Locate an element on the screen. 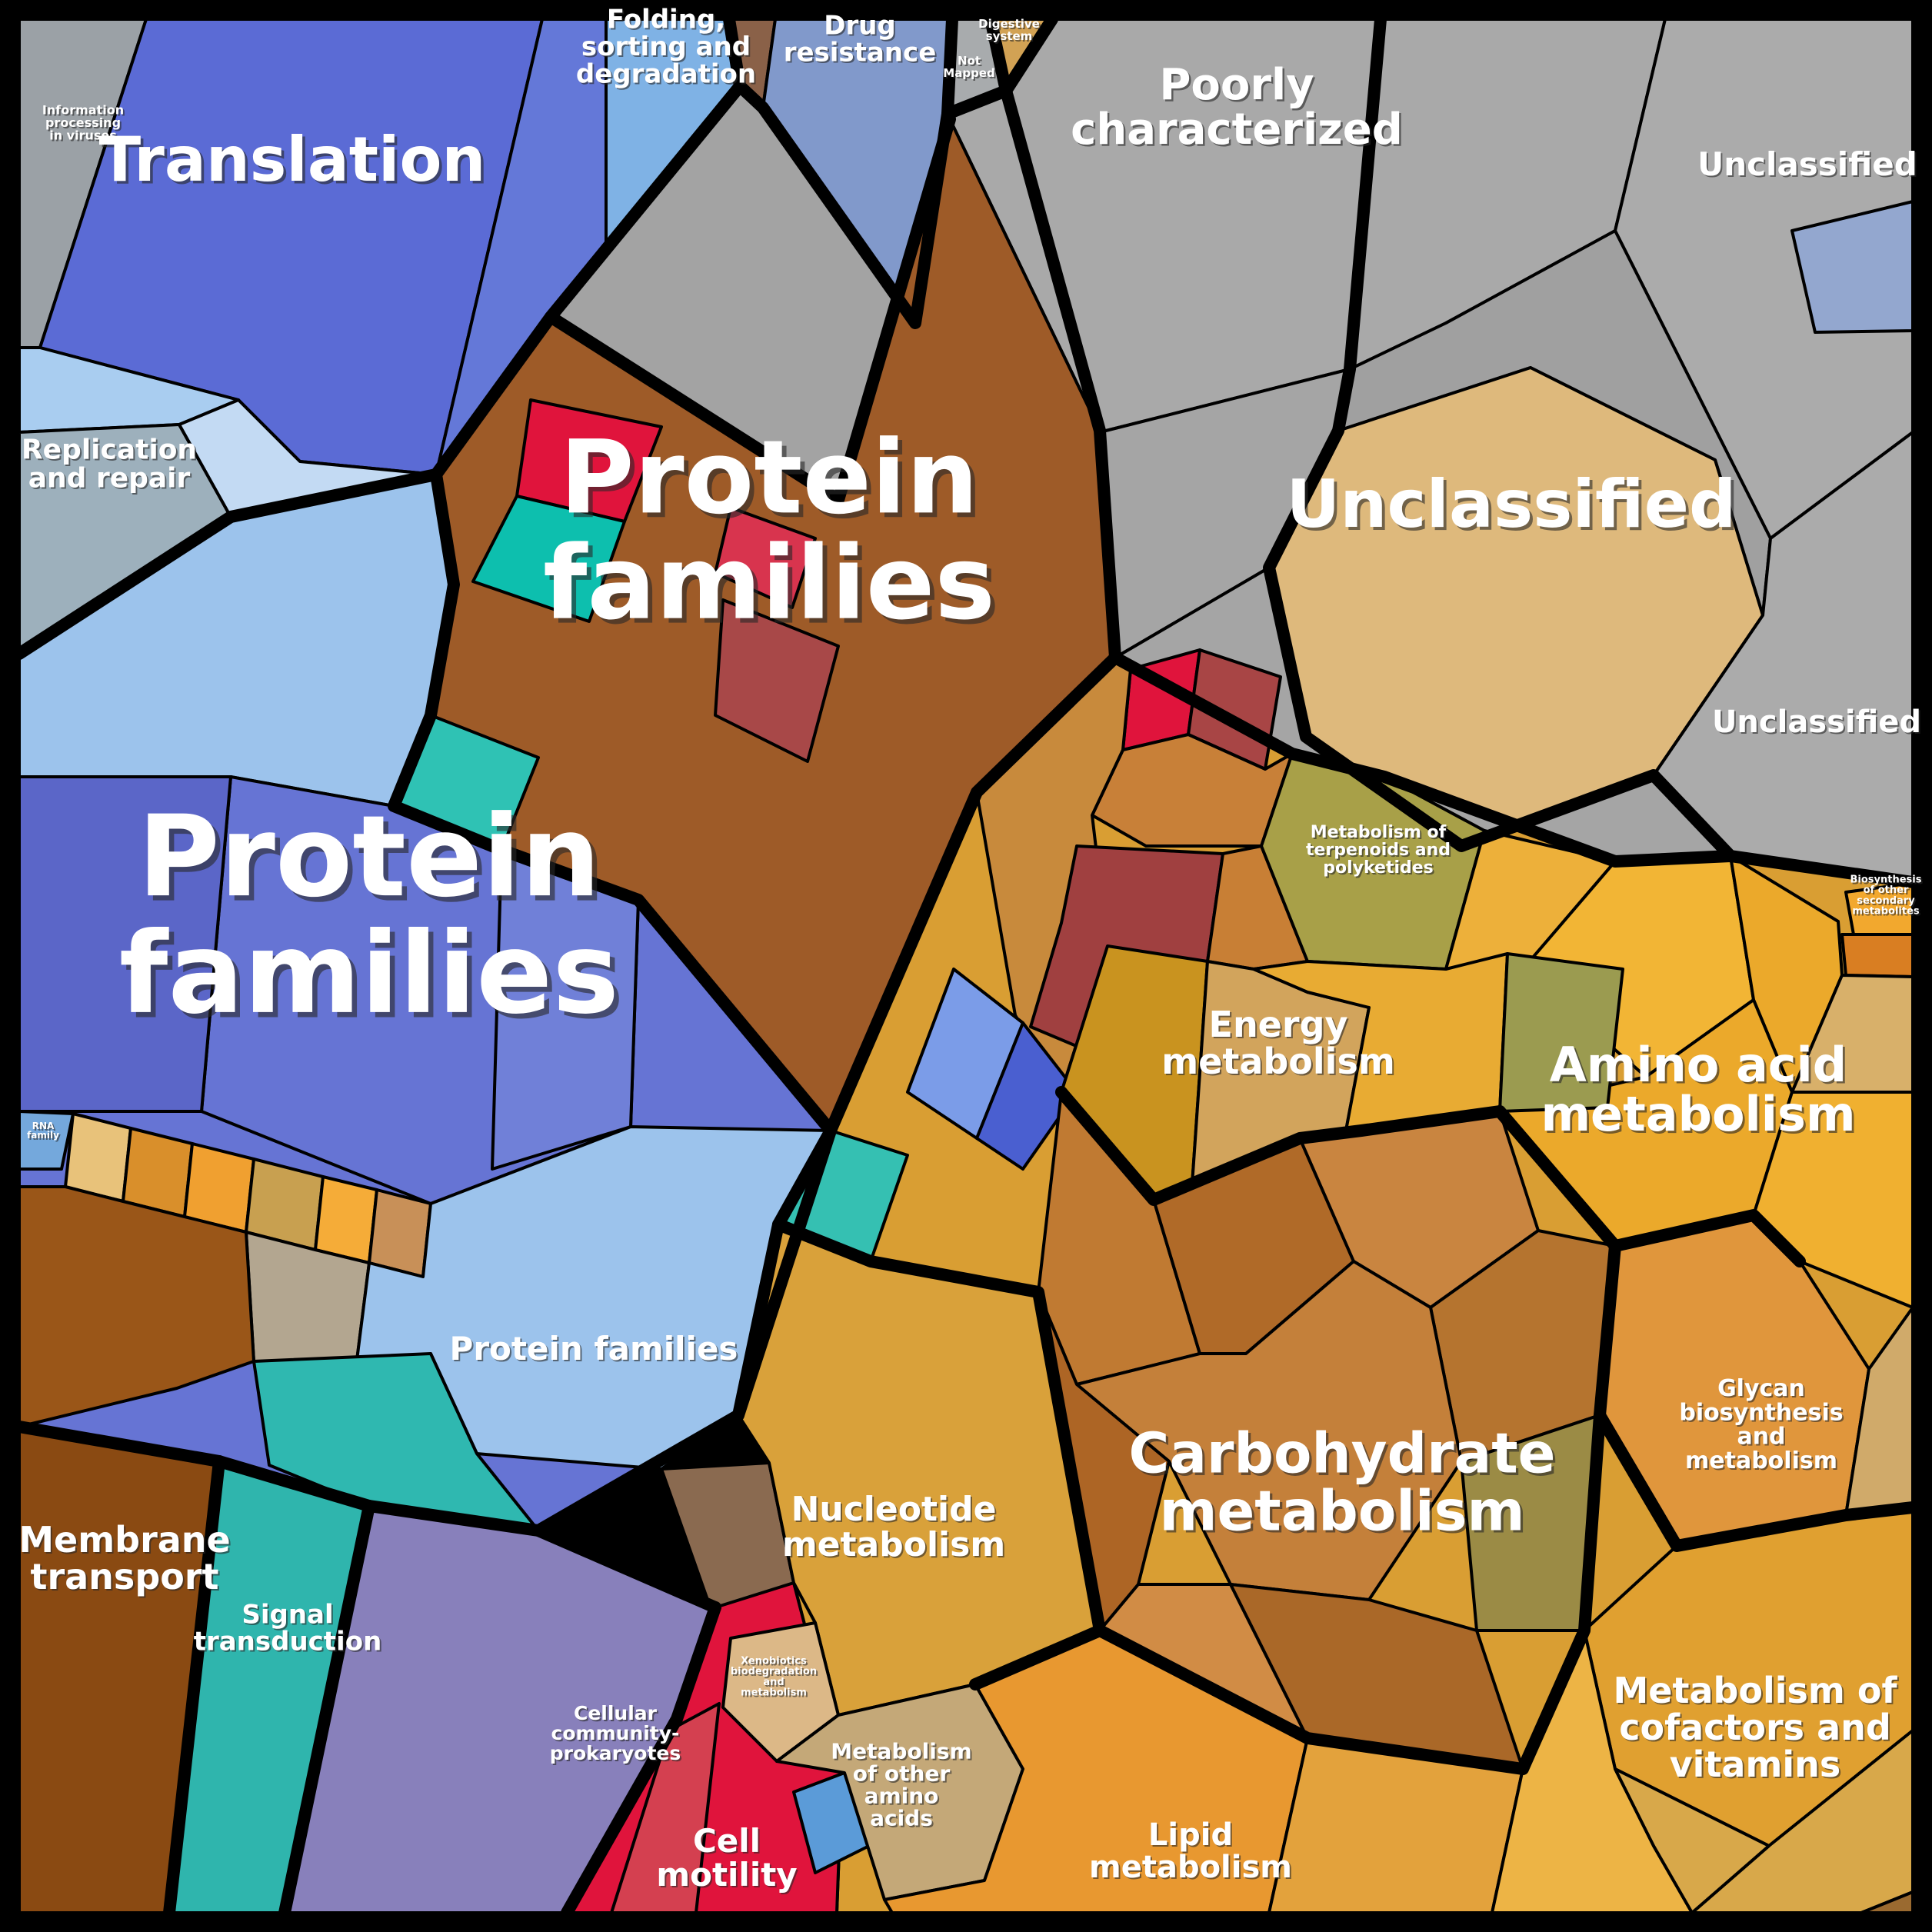  label-pf-brown-shadow: Protein families is located at coordinates (774, 535).